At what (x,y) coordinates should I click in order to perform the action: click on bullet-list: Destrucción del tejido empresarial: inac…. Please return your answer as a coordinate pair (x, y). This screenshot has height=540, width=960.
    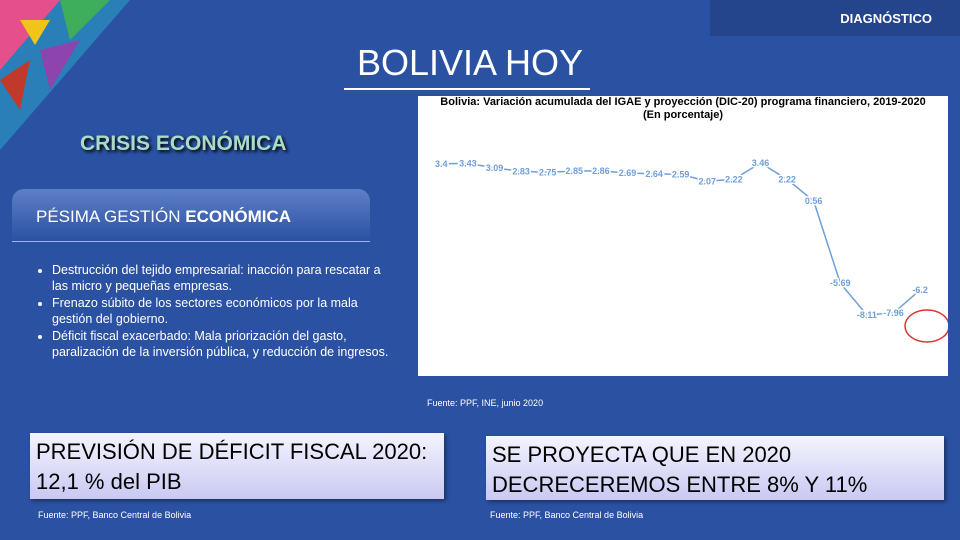
    Looking at the image, I should click on (211, 311).